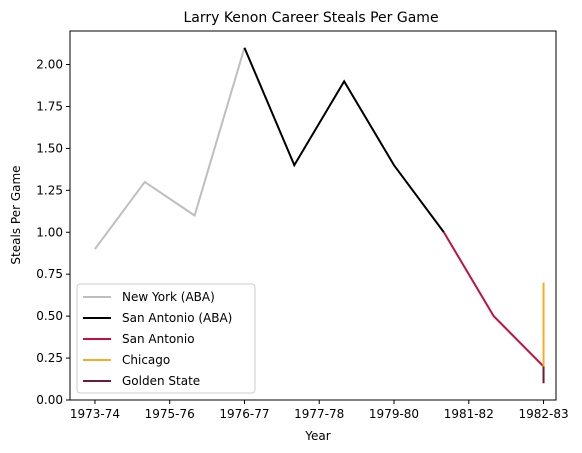  Describe the element at coordinates (49, 316) in the screenshot. I see `y-tick-label: 0.50` at that location.